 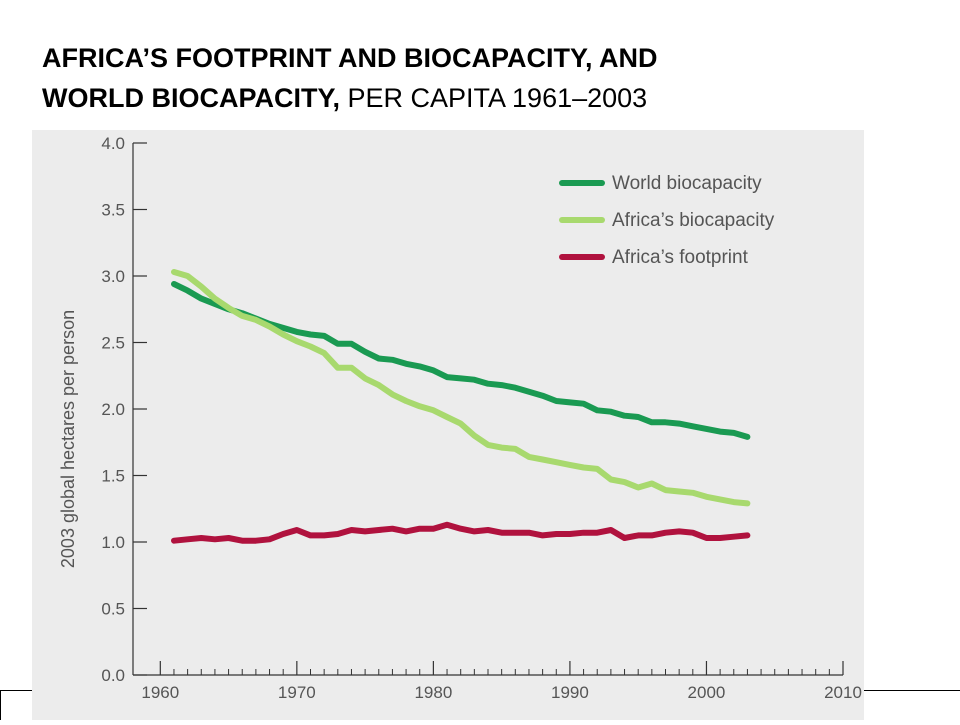 What do you see at coordinates (912, 690) in the screenshot?
I see `bottom-right-frame-line` at bounding box center [912, 690].